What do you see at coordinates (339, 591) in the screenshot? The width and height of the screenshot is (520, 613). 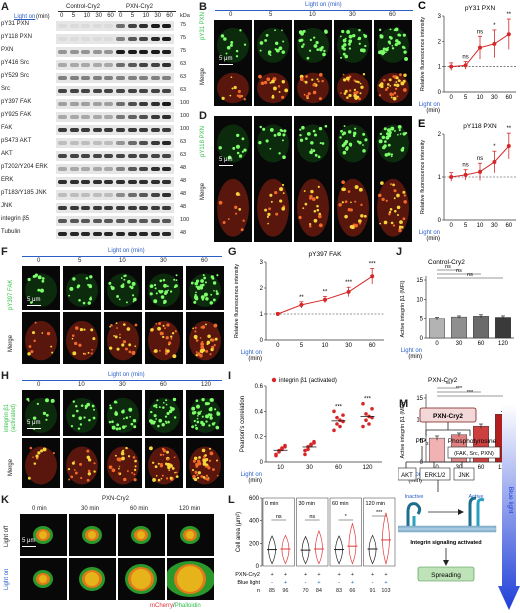 I see `table-cell: 83` at bounding box center [339, 591].